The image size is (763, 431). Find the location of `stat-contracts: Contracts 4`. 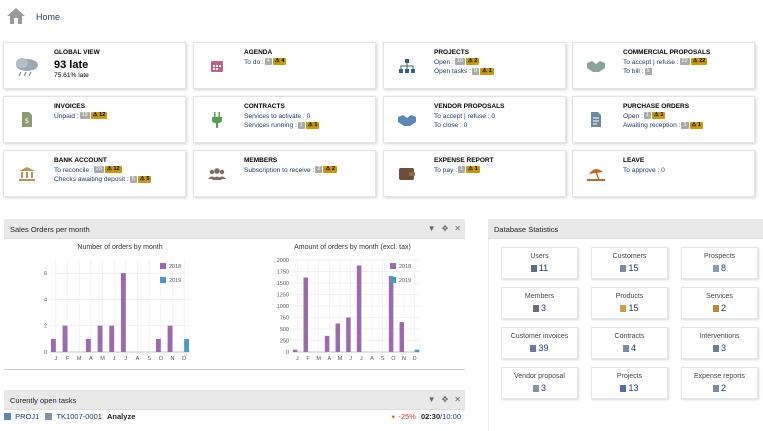

stat-contracts: Contracts 4 is located at coordinates (629, 343).